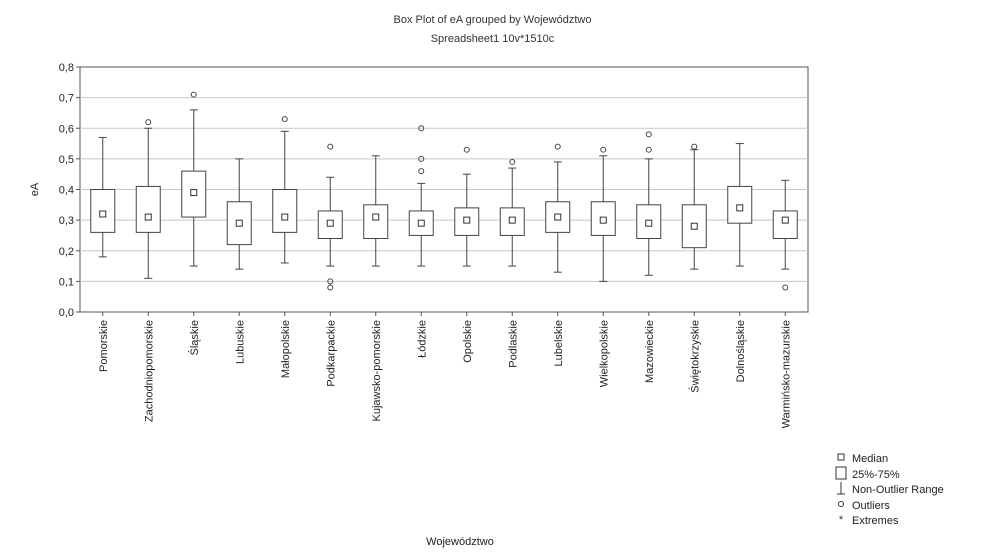 The height and width of the screenshot is (552, 985). I want to click on x-tick-label: Warmińsko-mazurskie, so click(786, 374).